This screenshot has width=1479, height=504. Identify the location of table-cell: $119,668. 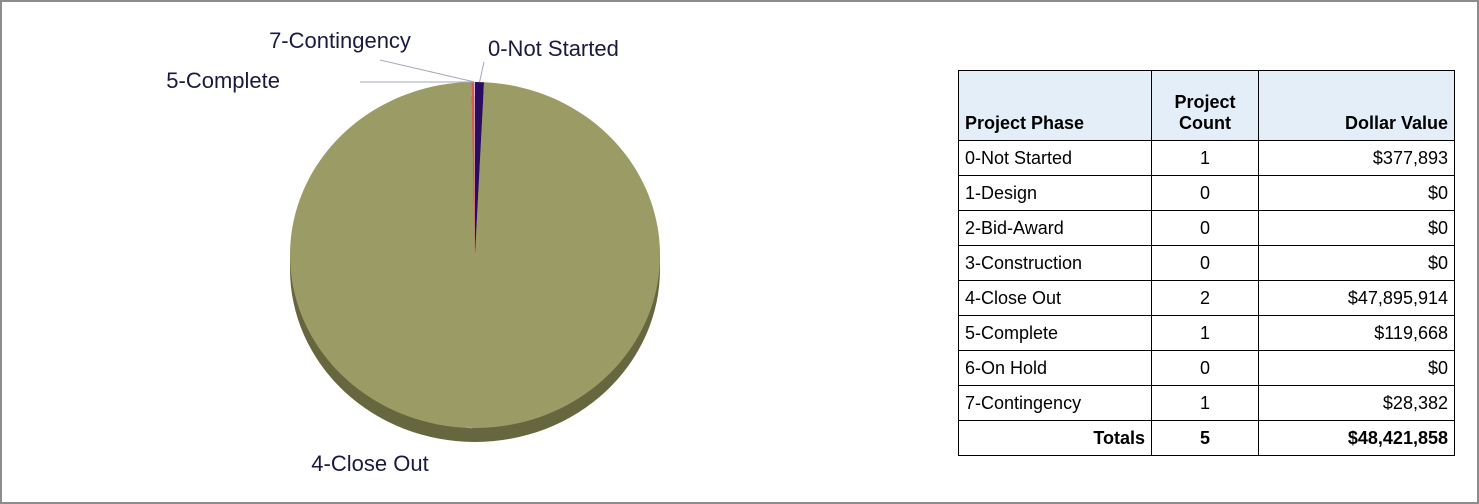
(1356, 333).